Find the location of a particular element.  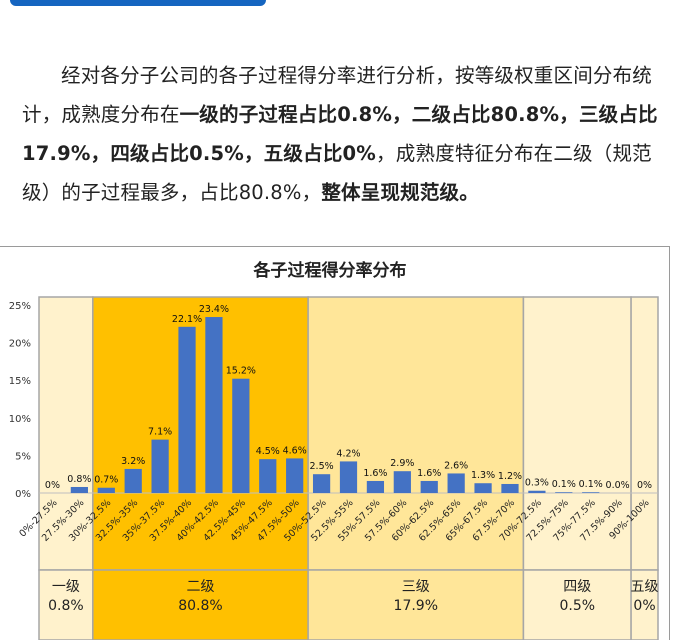

y-tick-label: 0% is located at coordinates (23, 494).